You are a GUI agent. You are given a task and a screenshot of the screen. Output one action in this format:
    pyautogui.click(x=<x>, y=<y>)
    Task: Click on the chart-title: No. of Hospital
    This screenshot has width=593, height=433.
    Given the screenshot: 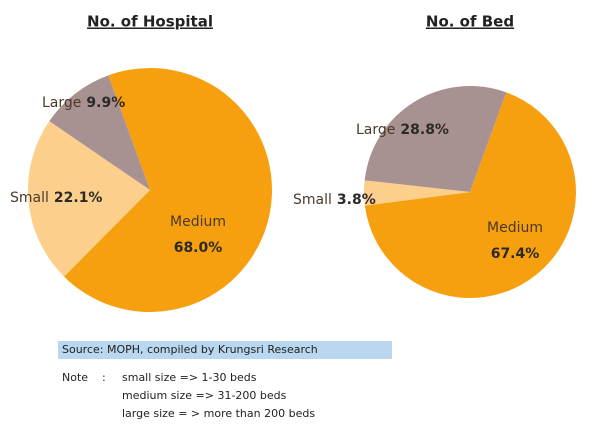 What is the action you would take?
    pyautogui.click(x=150, y=22)
    